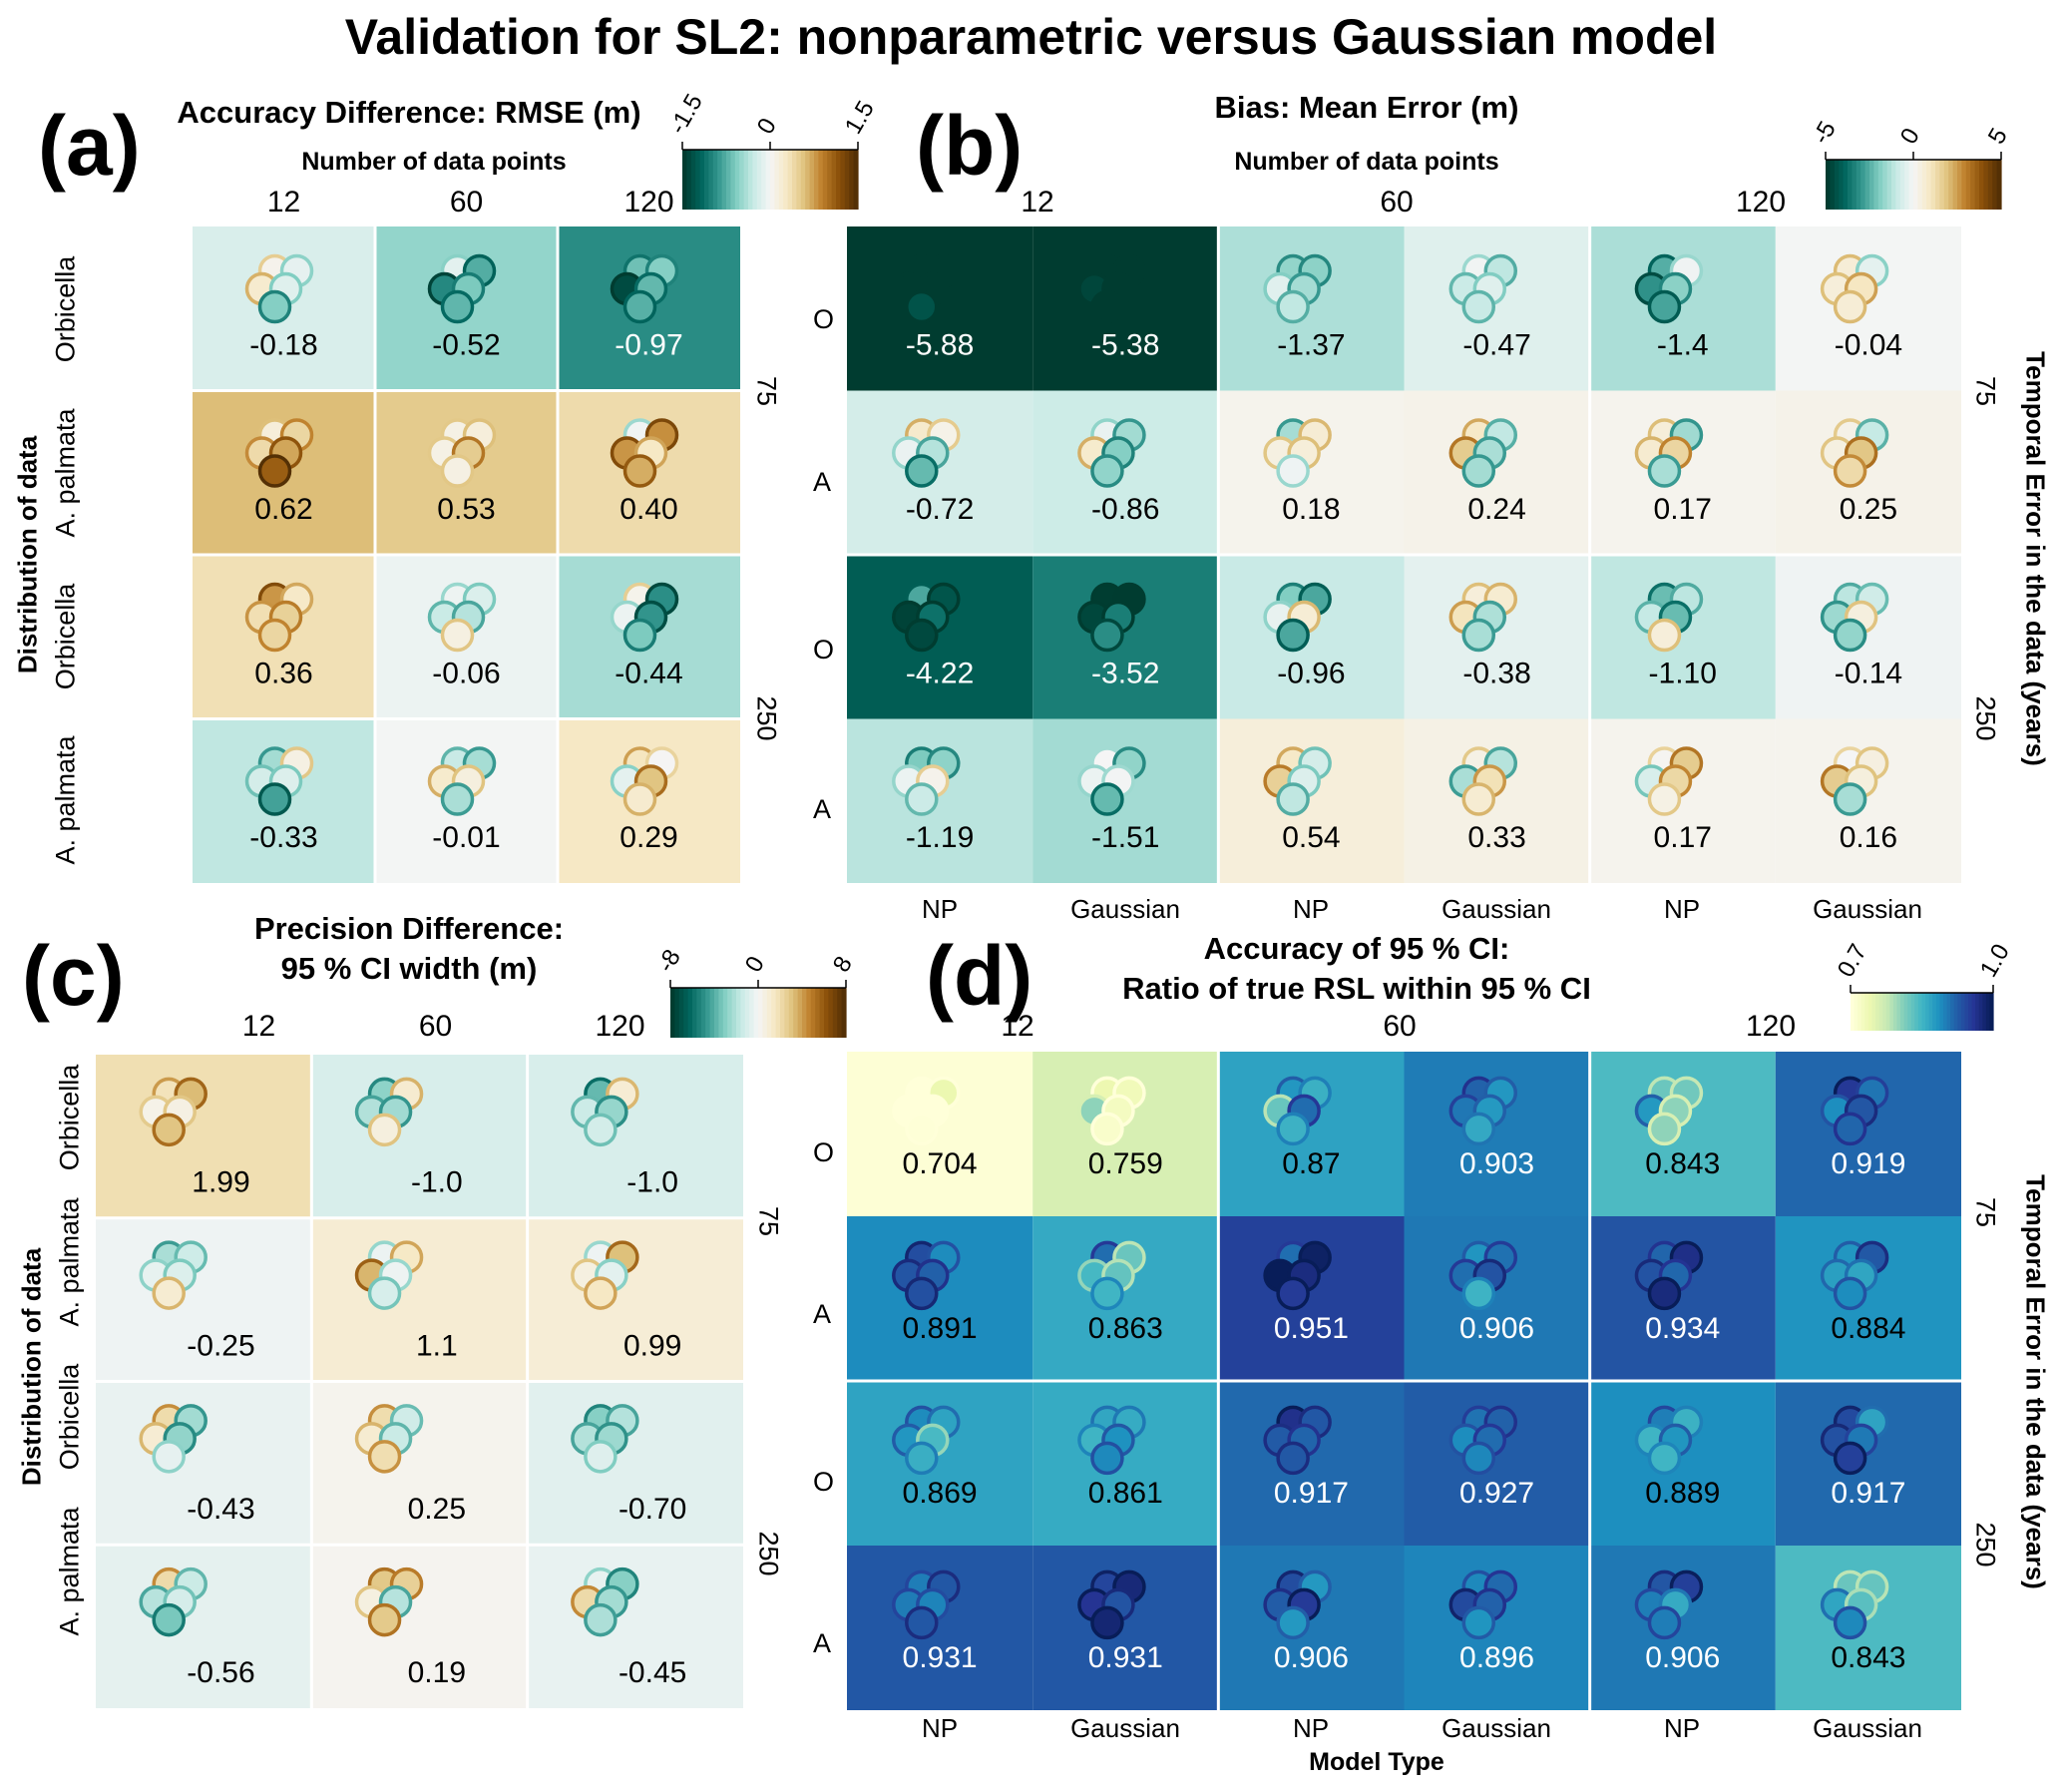 This screenshot has height=1792, width=2062. Describe the element at coordinates (220, 1345) in the screenshot. I see `cell-value-label: -0.25` at that location.